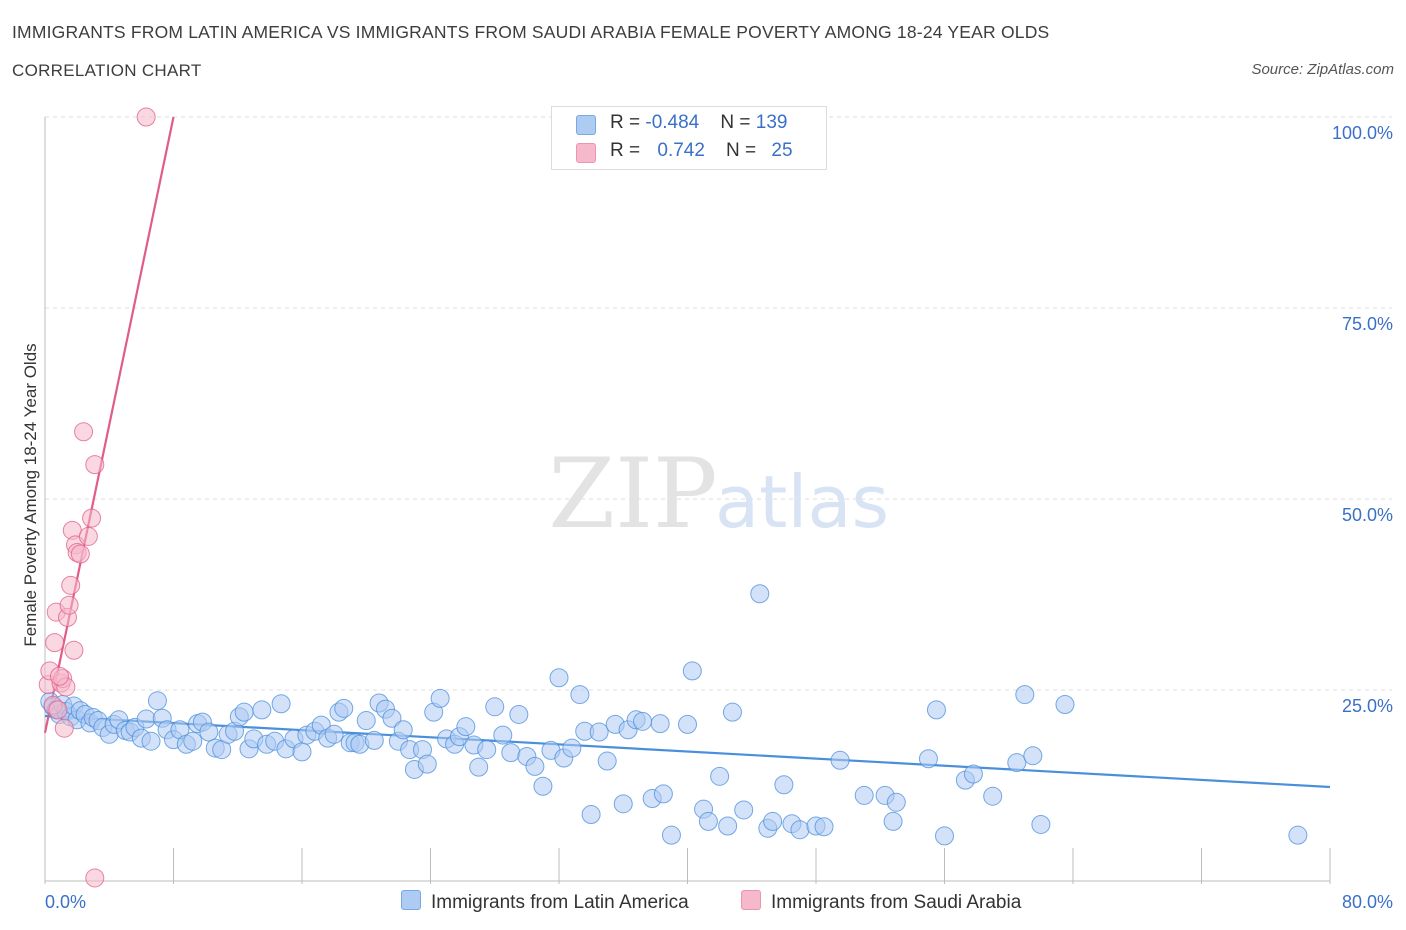  What do you see at coordinates (802, 502) in the screenshot?
I see `watermark-atlas: atlas` at bounding box center [802, 502].